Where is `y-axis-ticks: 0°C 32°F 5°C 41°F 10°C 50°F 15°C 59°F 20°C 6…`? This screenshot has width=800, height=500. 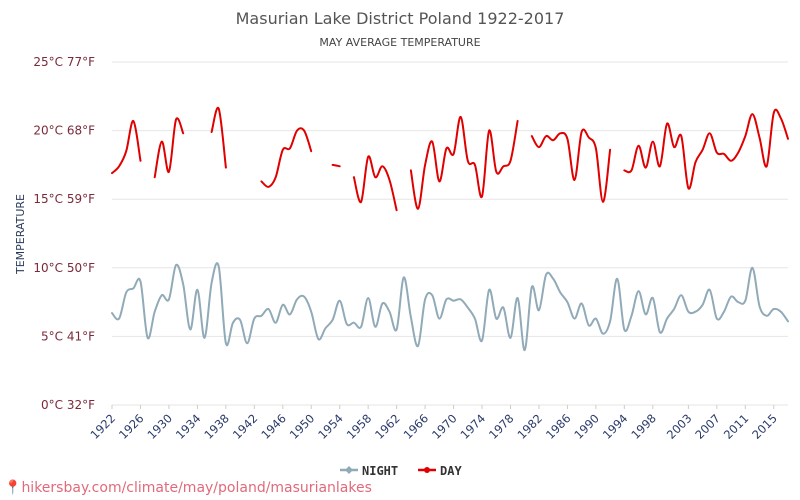 y-axis-ticks: 0°C 32°F 5°C 41°F 10°C 50°F 15°C 59°F 20°C 6… is located at coordinates (64, 233).